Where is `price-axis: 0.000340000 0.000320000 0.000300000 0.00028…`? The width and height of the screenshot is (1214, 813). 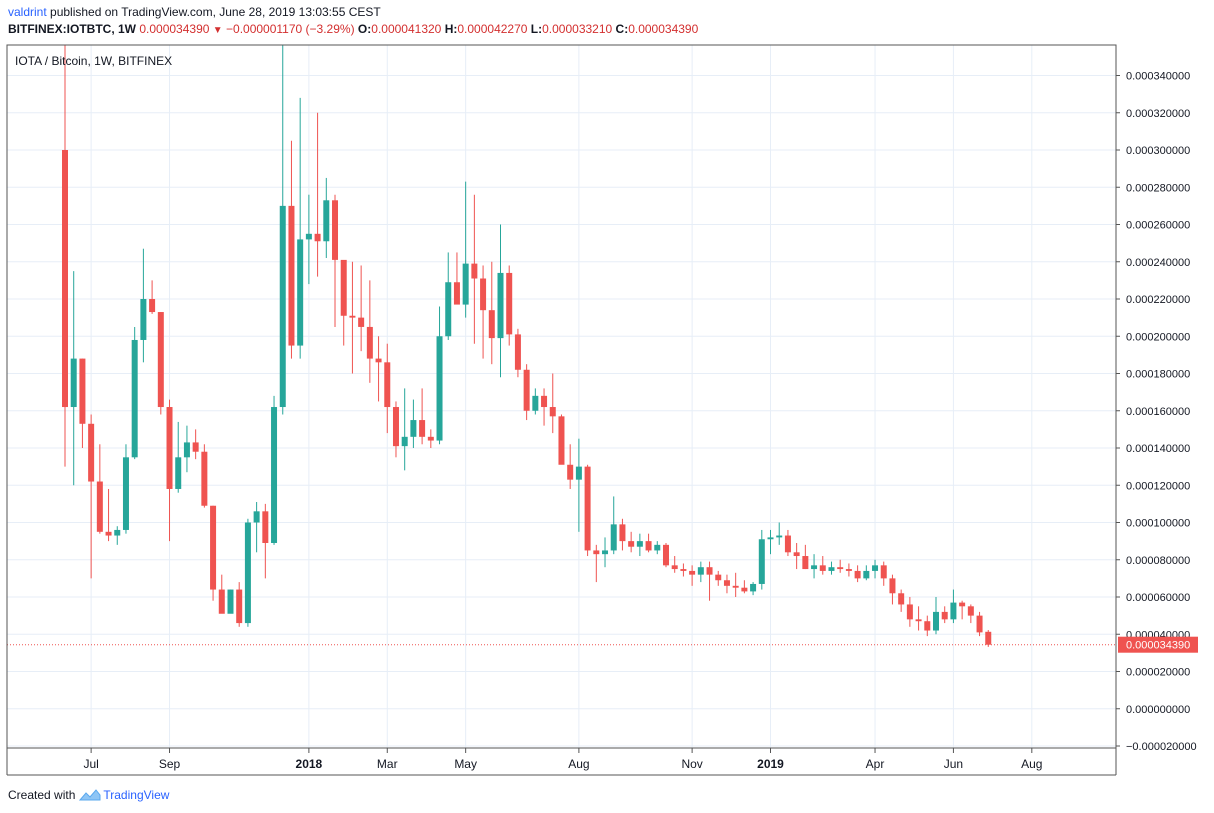 price-axis: 0.000340000 0.000320000 0.000300000 0.00028… is located at coordinates (1156, 412).